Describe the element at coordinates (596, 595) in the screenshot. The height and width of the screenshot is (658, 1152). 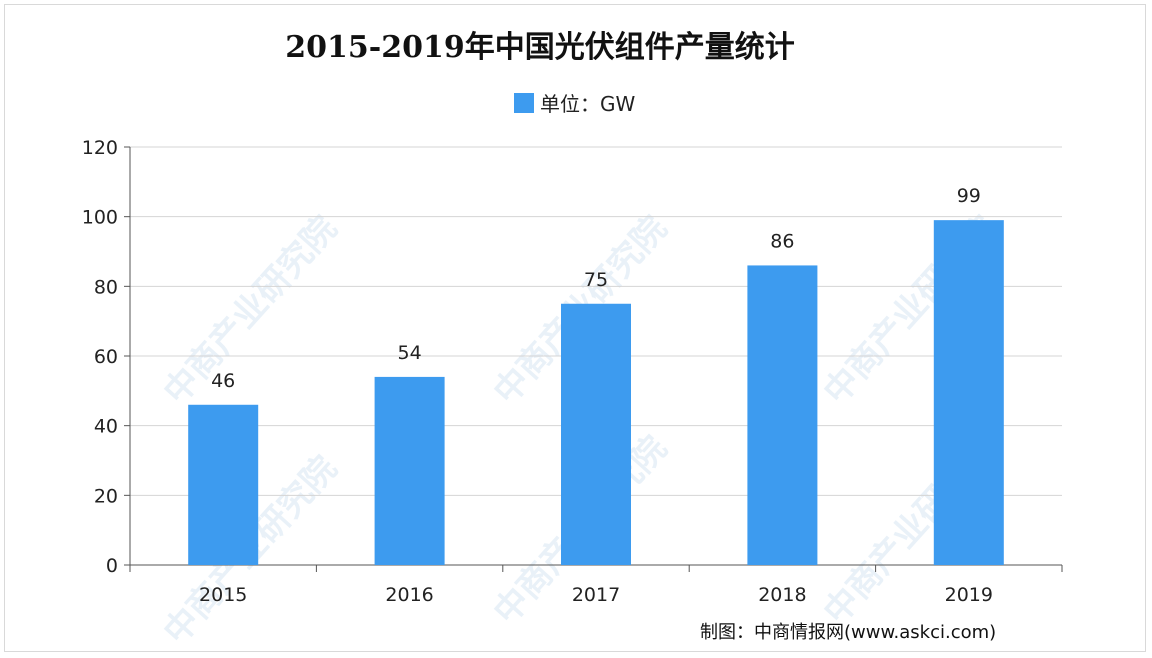
I see `x-tick-label: 2017` at that location.